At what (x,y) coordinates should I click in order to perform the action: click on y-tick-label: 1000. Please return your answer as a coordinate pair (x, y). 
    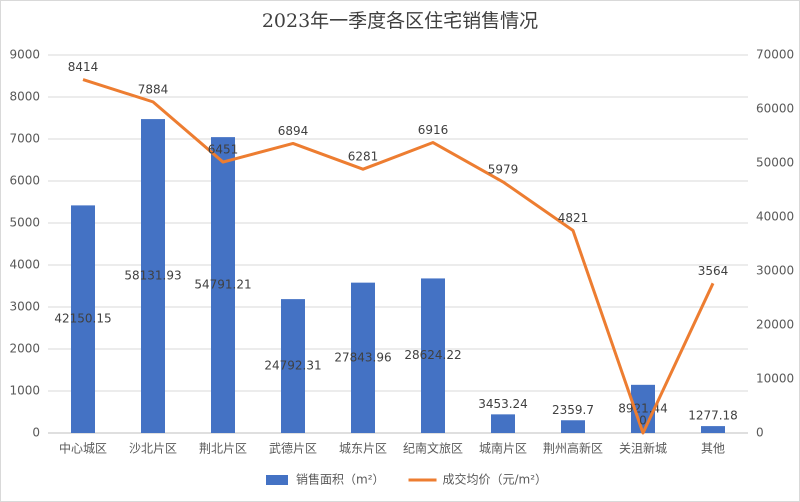
    Looking at the image, I should click on (24, 391).